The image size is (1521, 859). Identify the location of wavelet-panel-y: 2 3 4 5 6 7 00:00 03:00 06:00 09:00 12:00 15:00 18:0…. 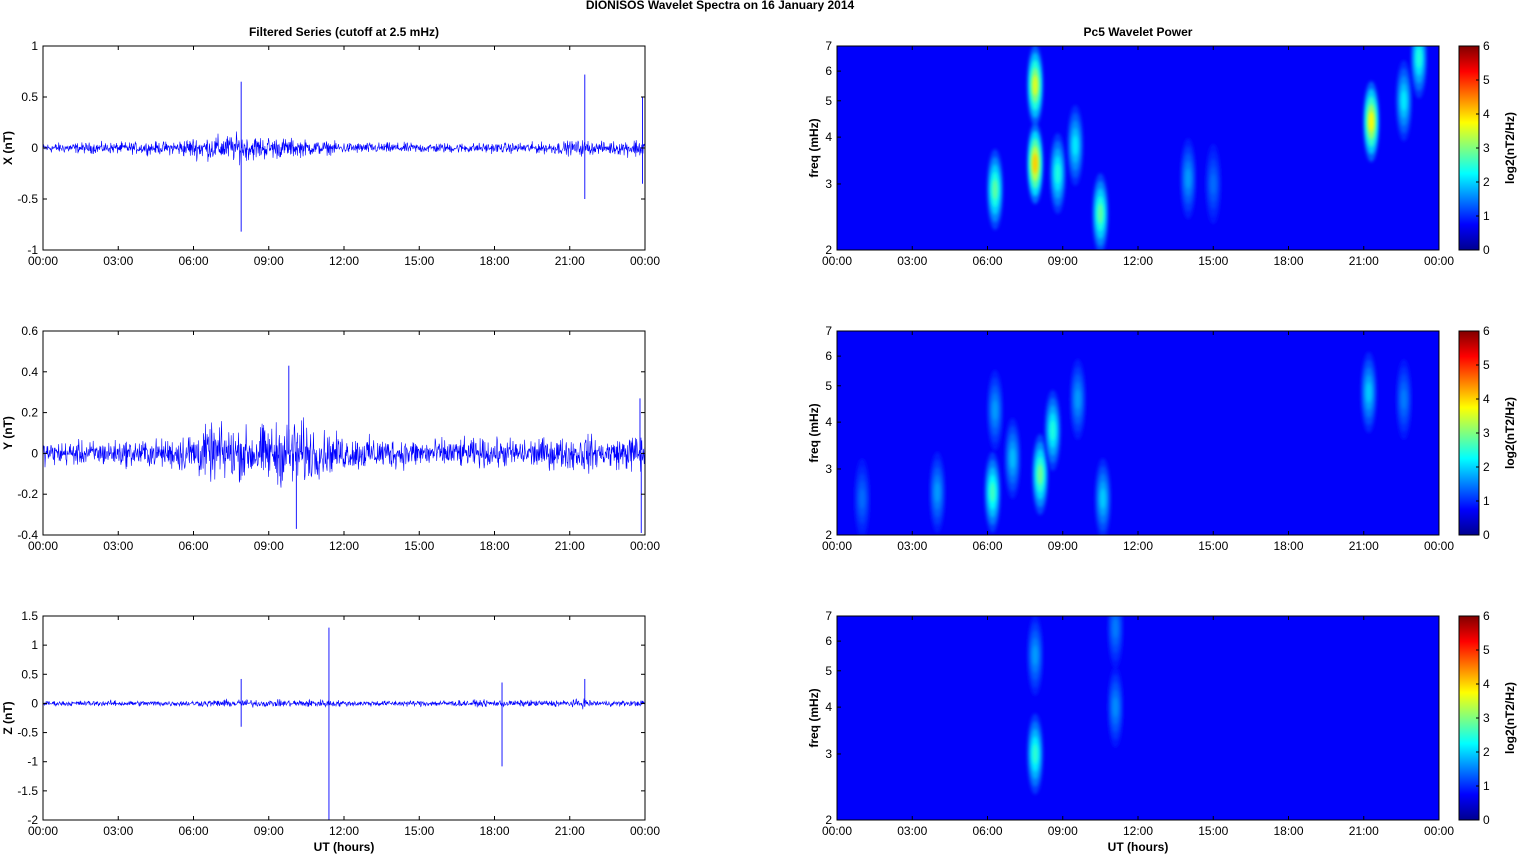
(1162, 438).